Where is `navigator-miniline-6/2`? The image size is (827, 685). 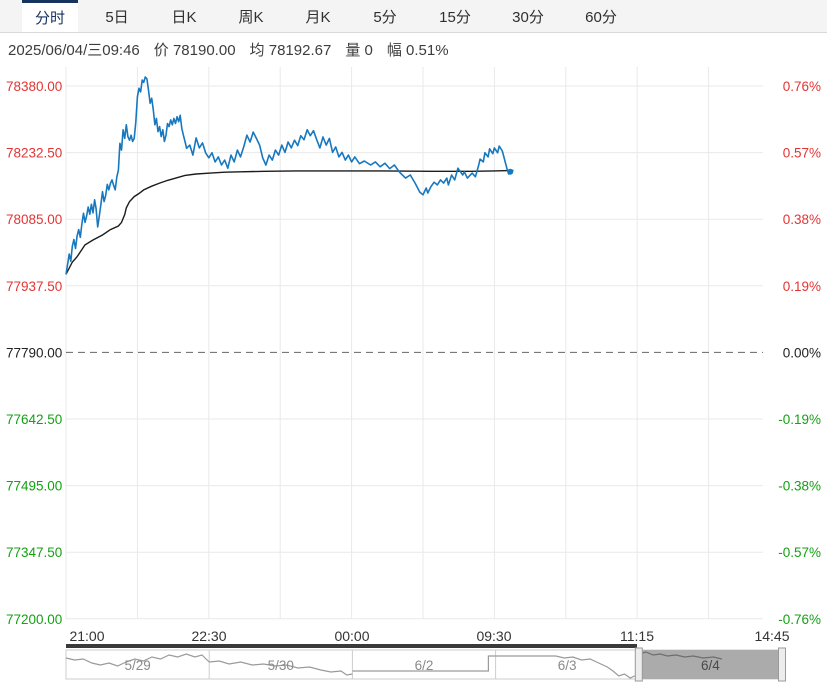 navigator-miniline-6/2 is located at coordinates (424, 663).